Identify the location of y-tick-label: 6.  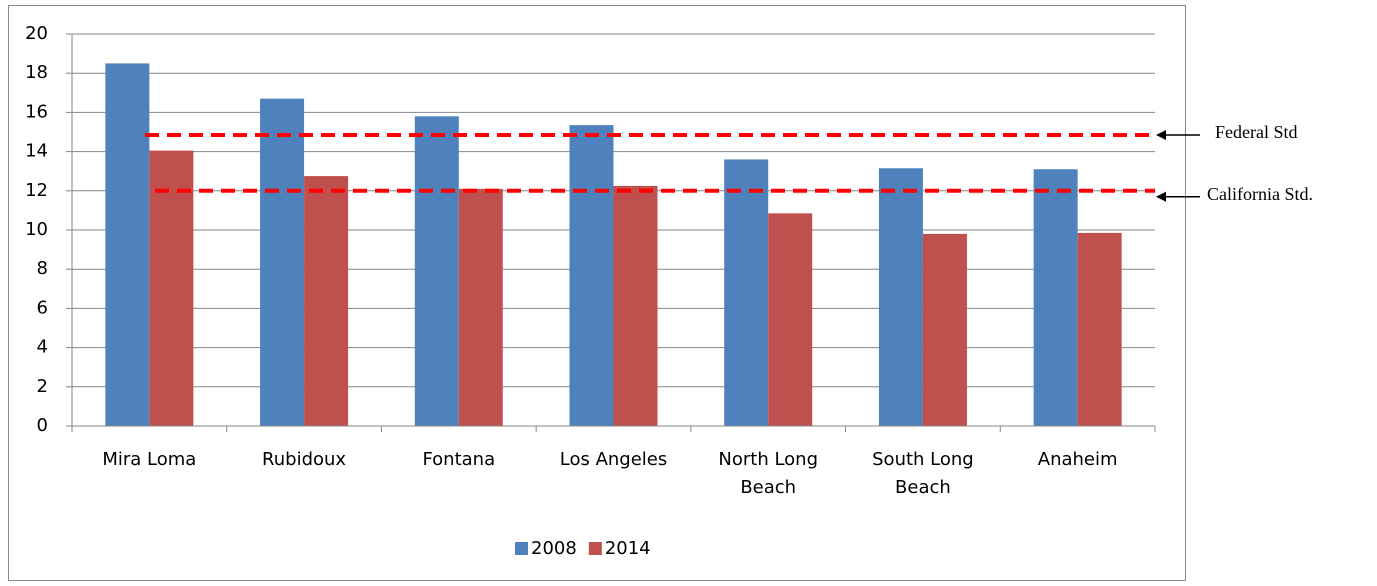
(42, 307).